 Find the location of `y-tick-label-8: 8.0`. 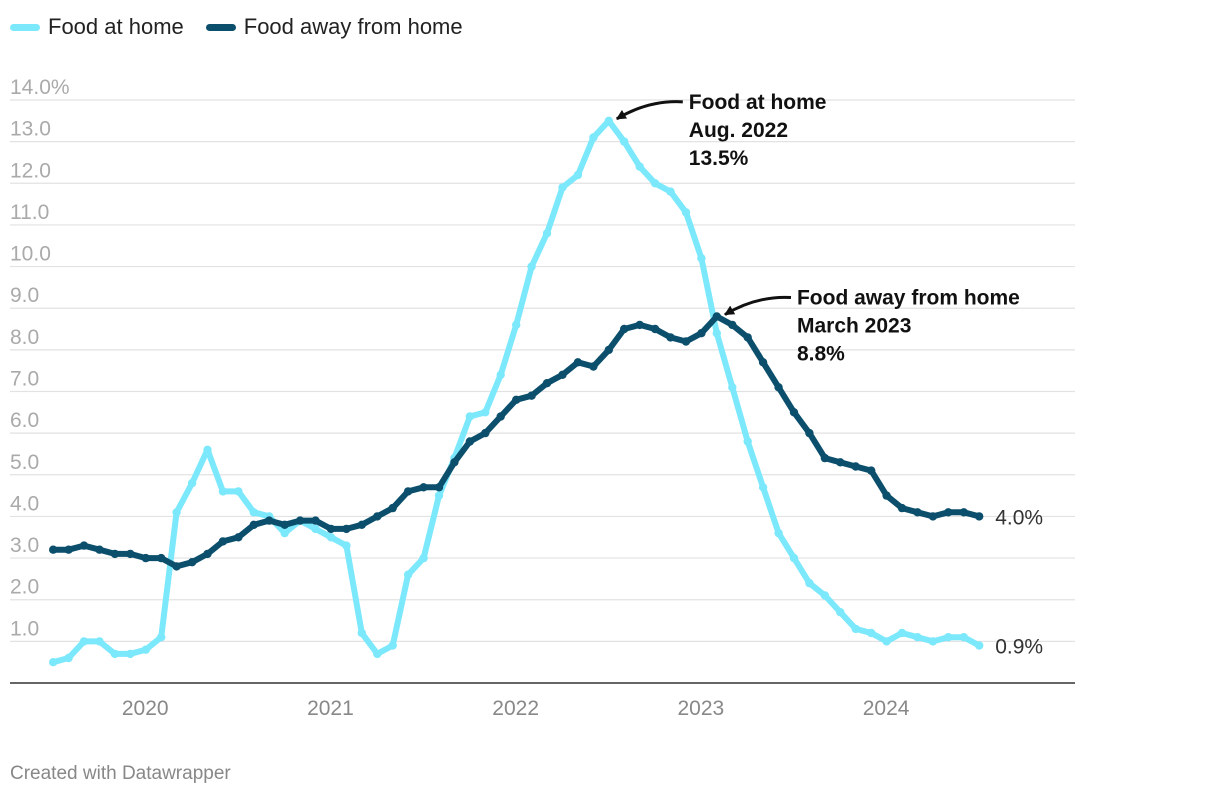

y-tick-label-8: 8.0 is located at coordinates (24, 337).